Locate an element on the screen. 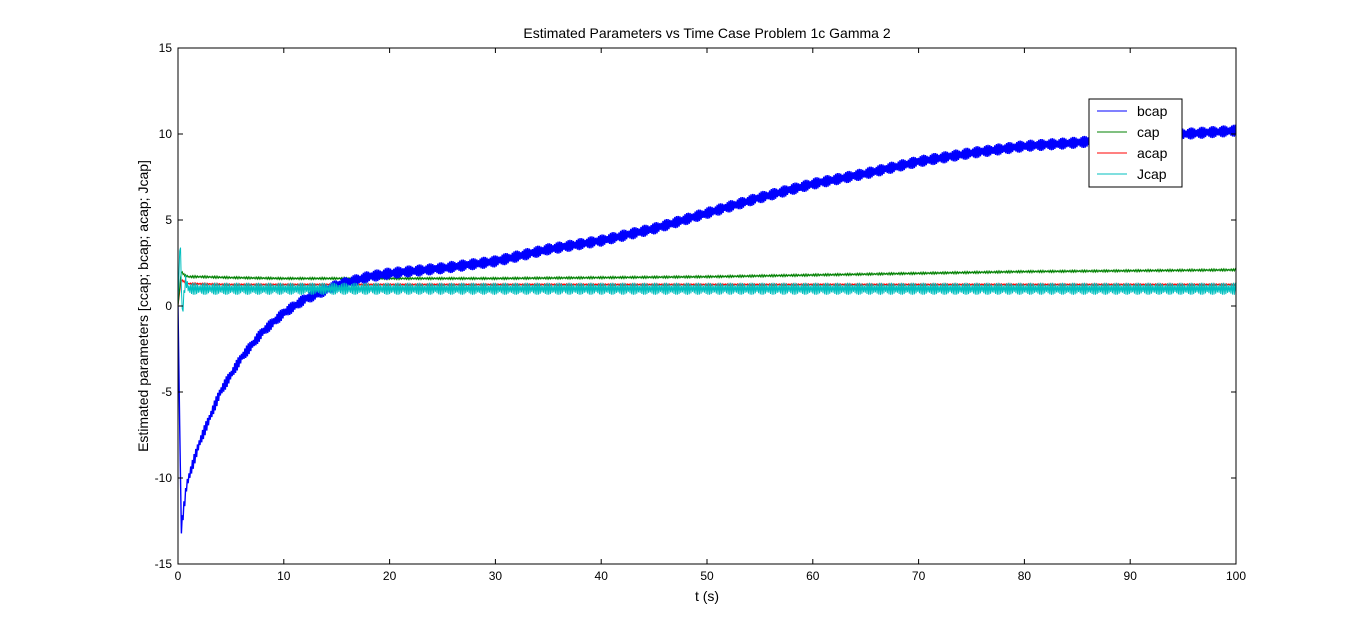 The height and width of the screenshot is (635, 1366). x-tick-label-0: 0 is located at coordinates (178, 576).